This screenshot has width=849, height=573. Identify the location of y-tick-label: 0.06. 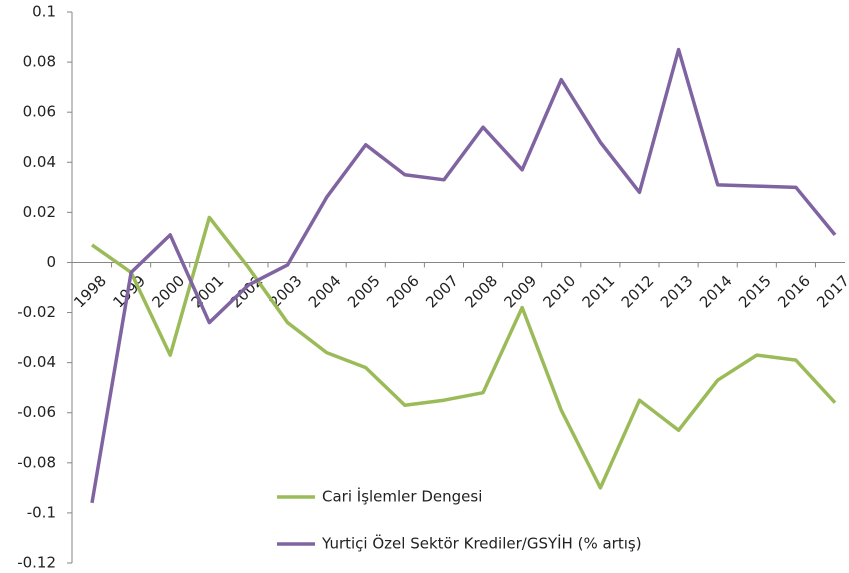
(39, 112).